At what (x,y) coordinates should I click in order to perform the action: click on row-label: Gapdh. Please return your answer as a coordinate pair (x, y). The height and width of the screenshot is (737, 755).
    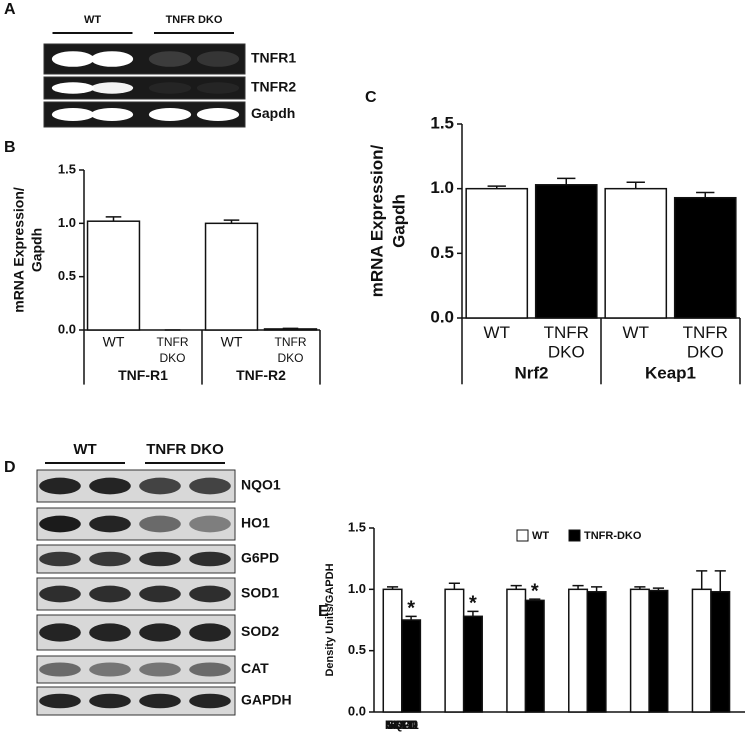
    Looking at the image, I should click on (273, 113).